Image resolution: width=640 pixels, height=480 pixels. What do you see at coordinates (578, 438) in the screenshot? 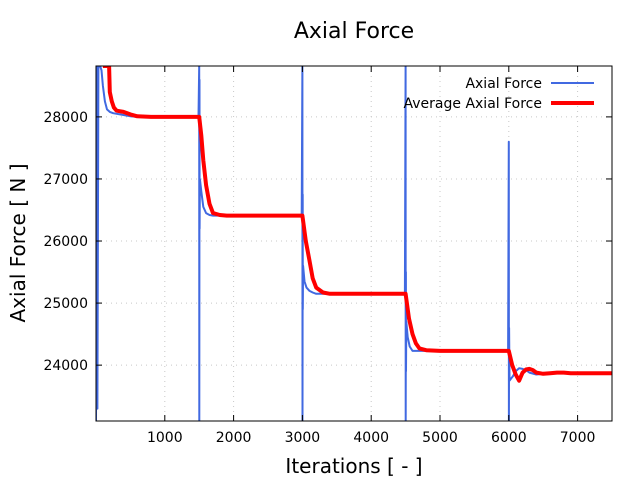
I see `x-tick-label: 7000` at bounding box center [578, 438].